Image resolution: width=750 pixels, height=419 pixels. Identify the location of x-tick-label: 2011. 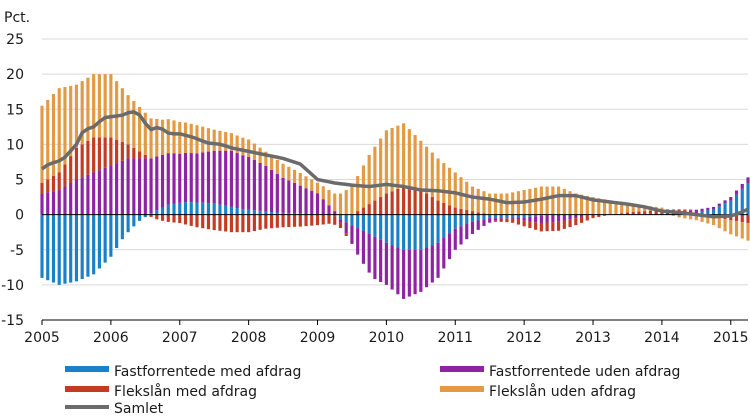
(455, 338).